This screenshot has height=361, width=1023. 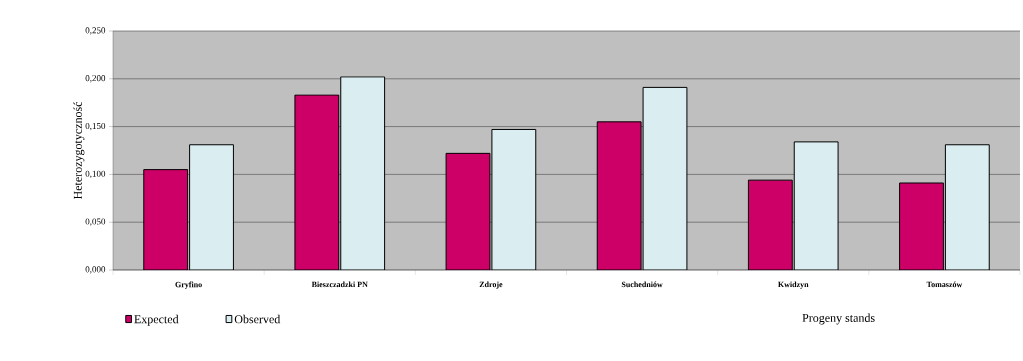 I want to click on x-tick-label: Kwidzyn, so click(x=793, y=285).